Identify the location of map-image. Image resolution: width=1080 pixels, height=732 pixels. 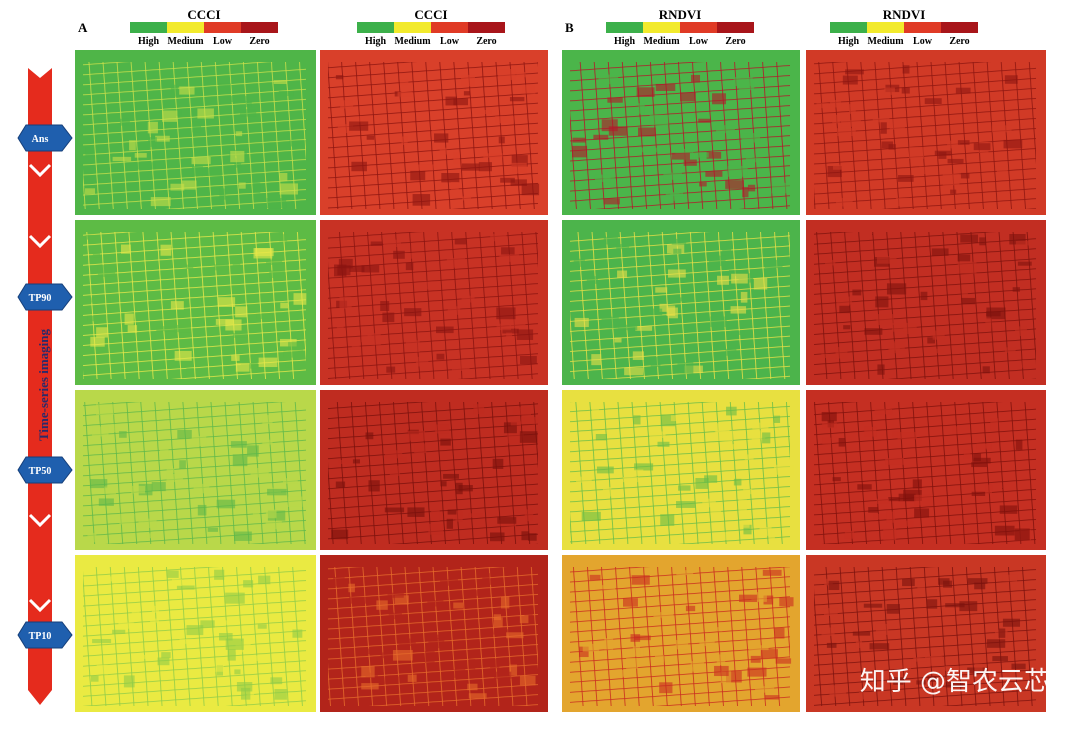
(195, 302).